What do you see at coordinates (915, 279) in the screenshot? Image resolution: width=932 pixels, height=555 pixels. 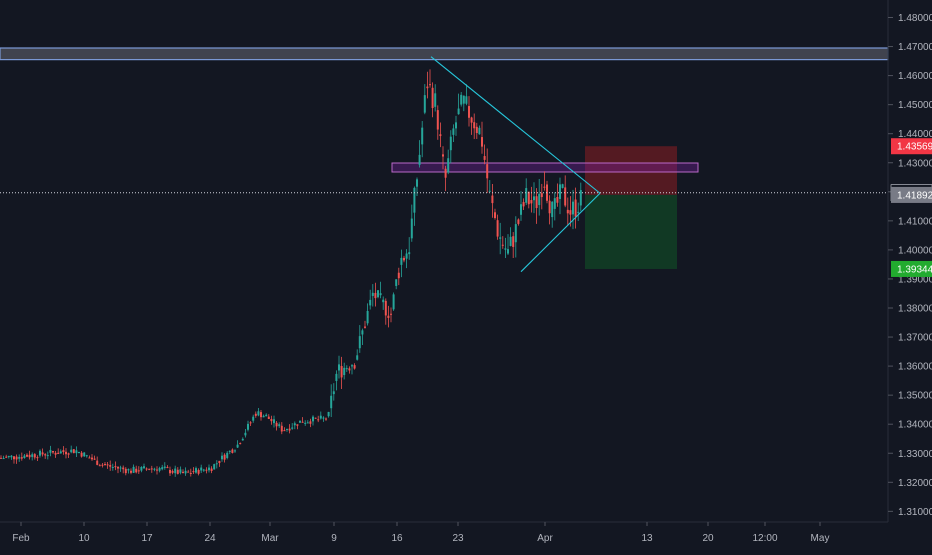 I see `price-tick-label: 1.39000` at bounding box center [915, 279].